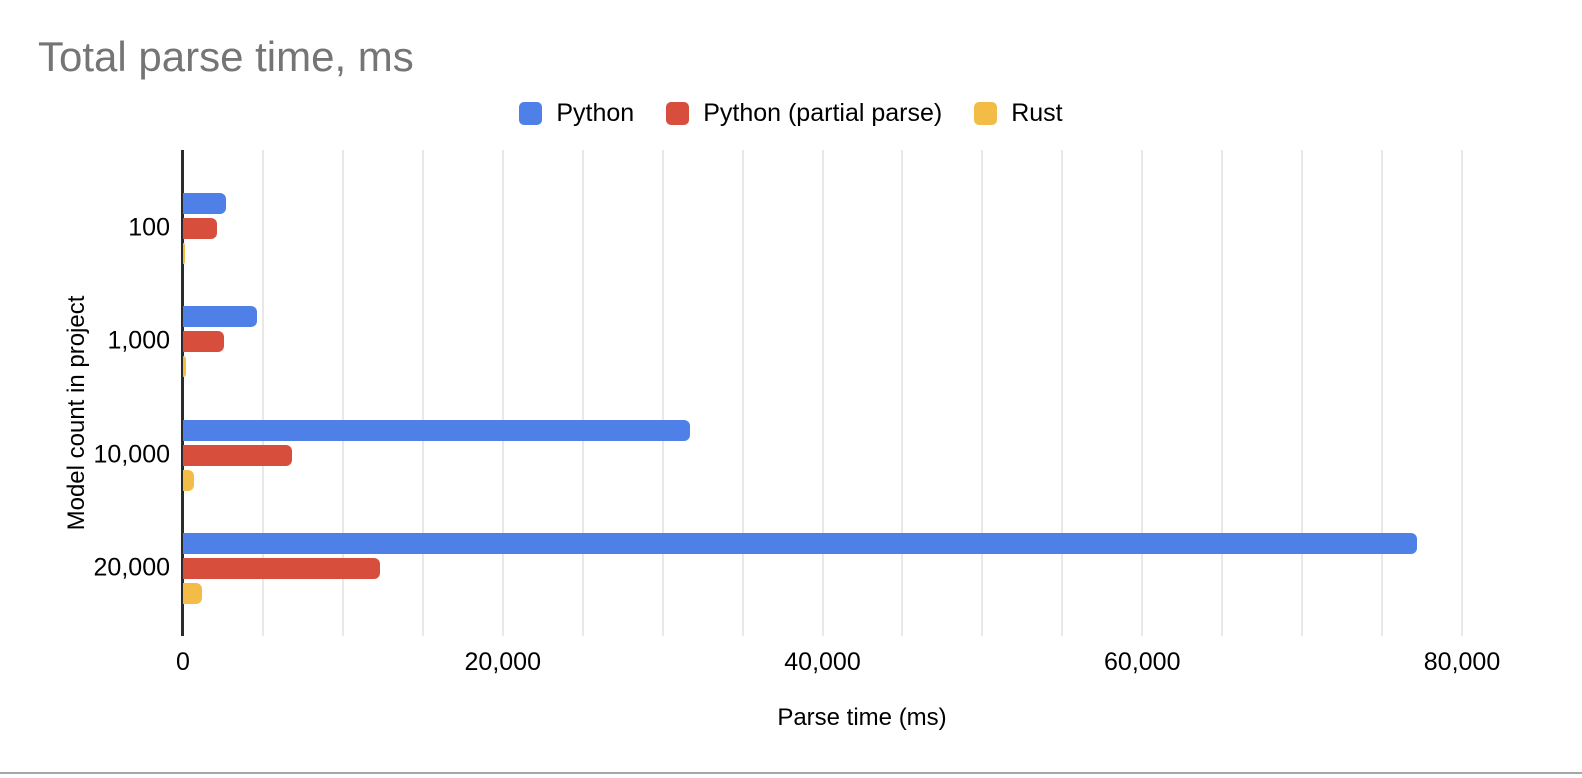 The image size is (1582, 778). What do you see at coordinates (1462, 662) in the screenshot?
I see `x-tick-label-80-000: 80,000` at bounding box center [1462, 662].